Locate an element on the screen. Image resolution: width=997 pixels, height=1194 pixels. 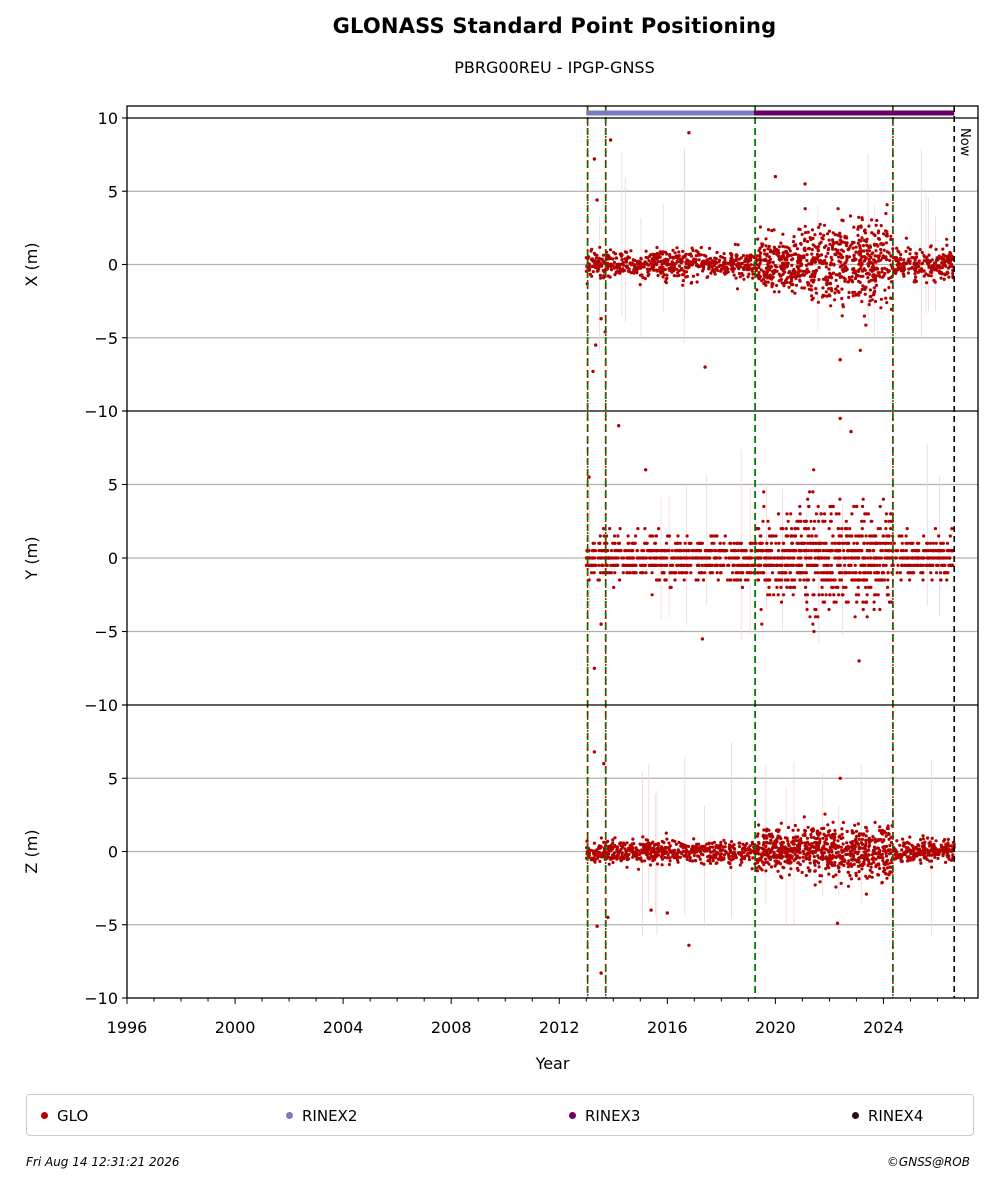
y-tick-label: −10 is located at coordinates (101, 411).